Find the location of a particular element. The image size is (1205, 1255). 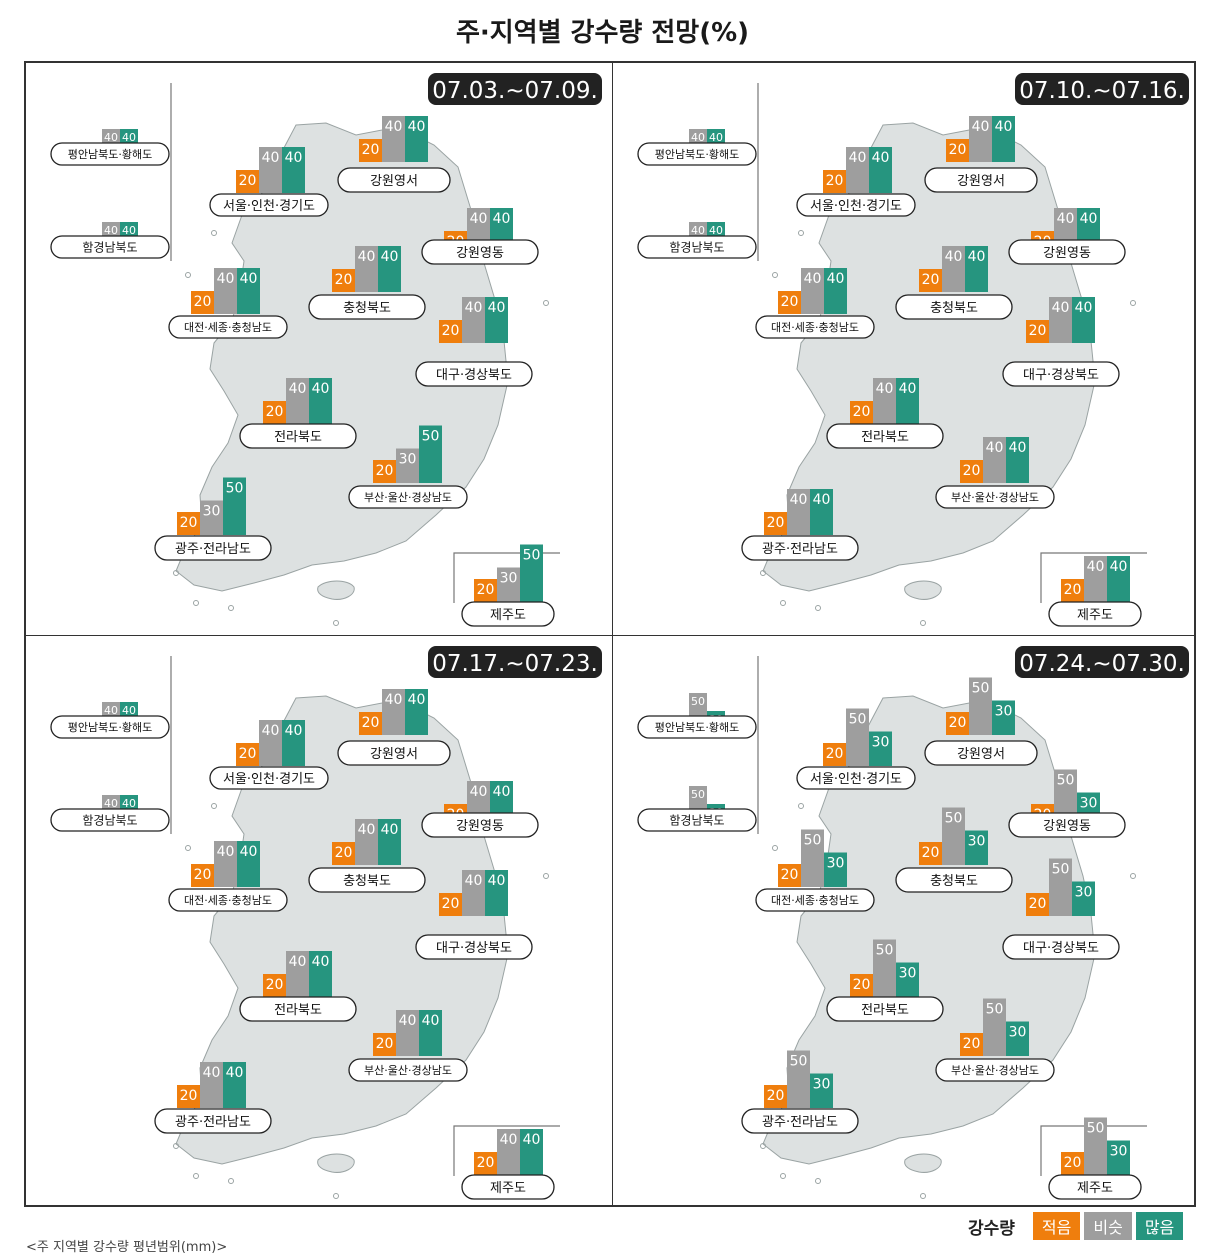

legend: 강수량 적음 비슷 많음 is located at coordinates (1076, 1226).